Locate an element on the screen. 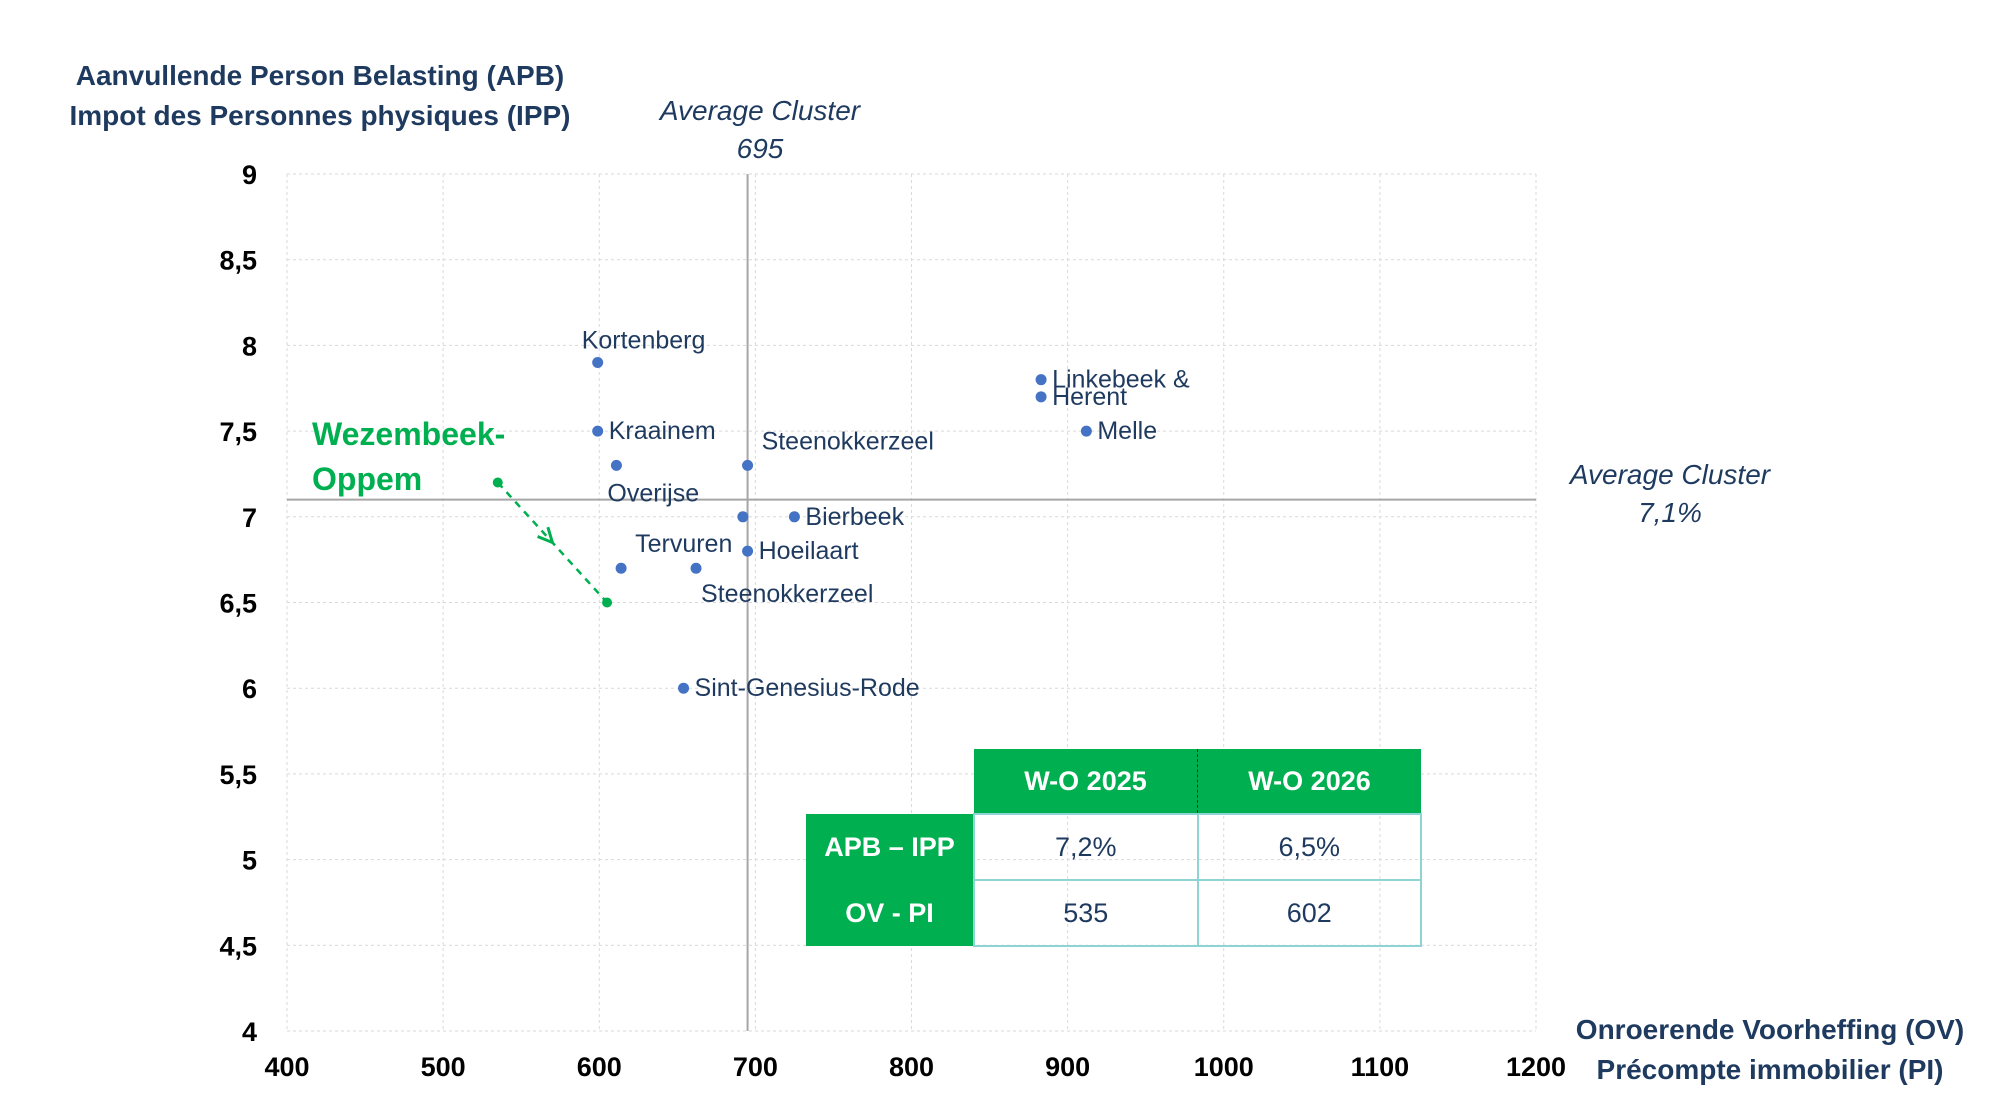 The width and height of the screenshot is (2000, 1101). x-tick-label: 1100 is located at coordinates (1380, 1067).